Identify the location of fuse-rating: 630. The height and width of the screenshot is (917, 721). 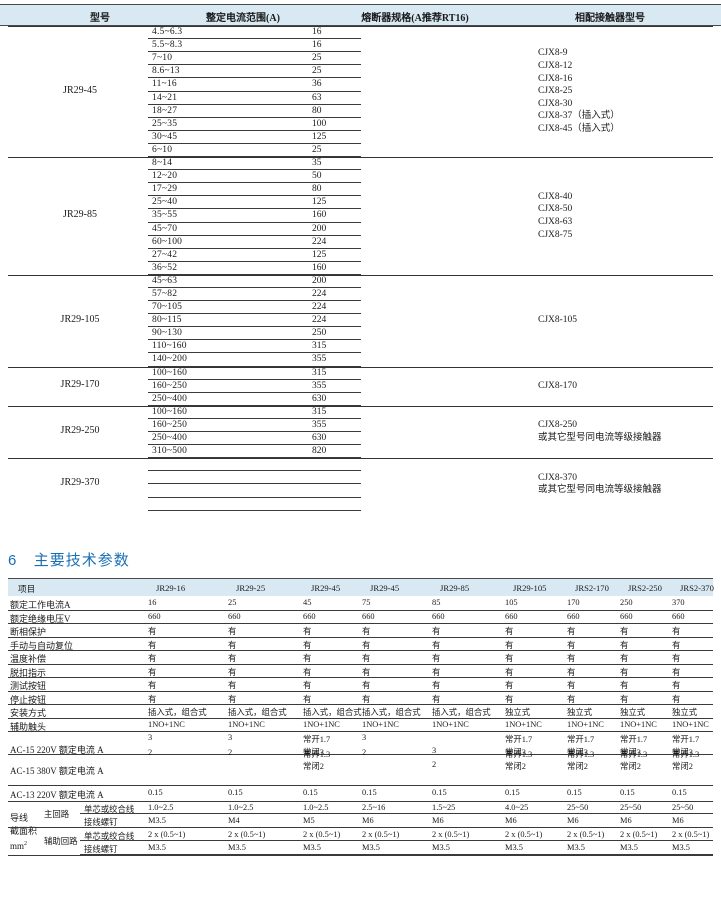
(319, 398).